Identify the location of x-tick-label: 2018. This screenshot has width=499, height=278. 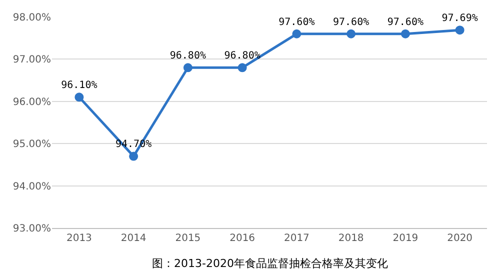
(351, 238).